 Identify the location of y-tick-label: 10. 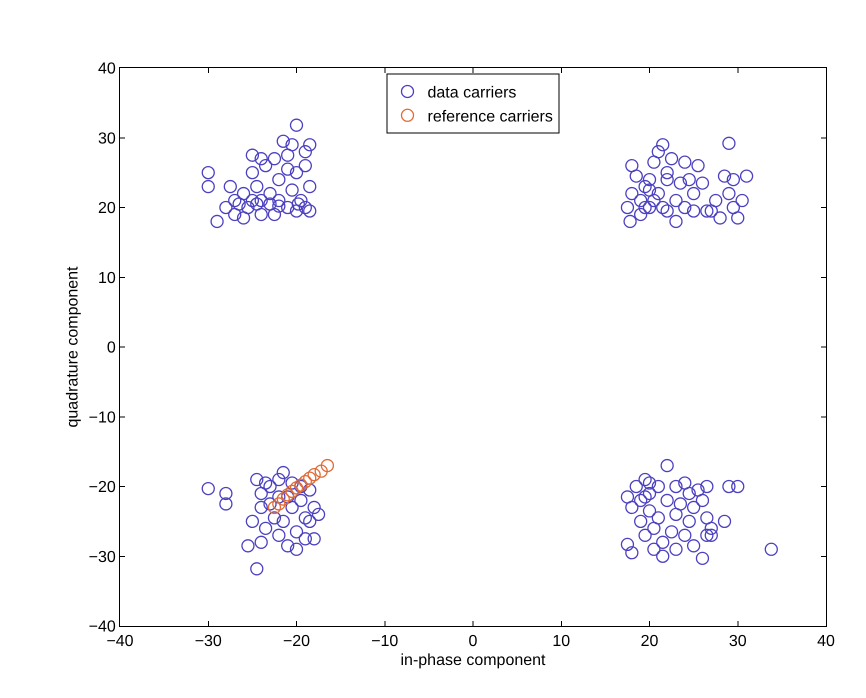
(107, 278).